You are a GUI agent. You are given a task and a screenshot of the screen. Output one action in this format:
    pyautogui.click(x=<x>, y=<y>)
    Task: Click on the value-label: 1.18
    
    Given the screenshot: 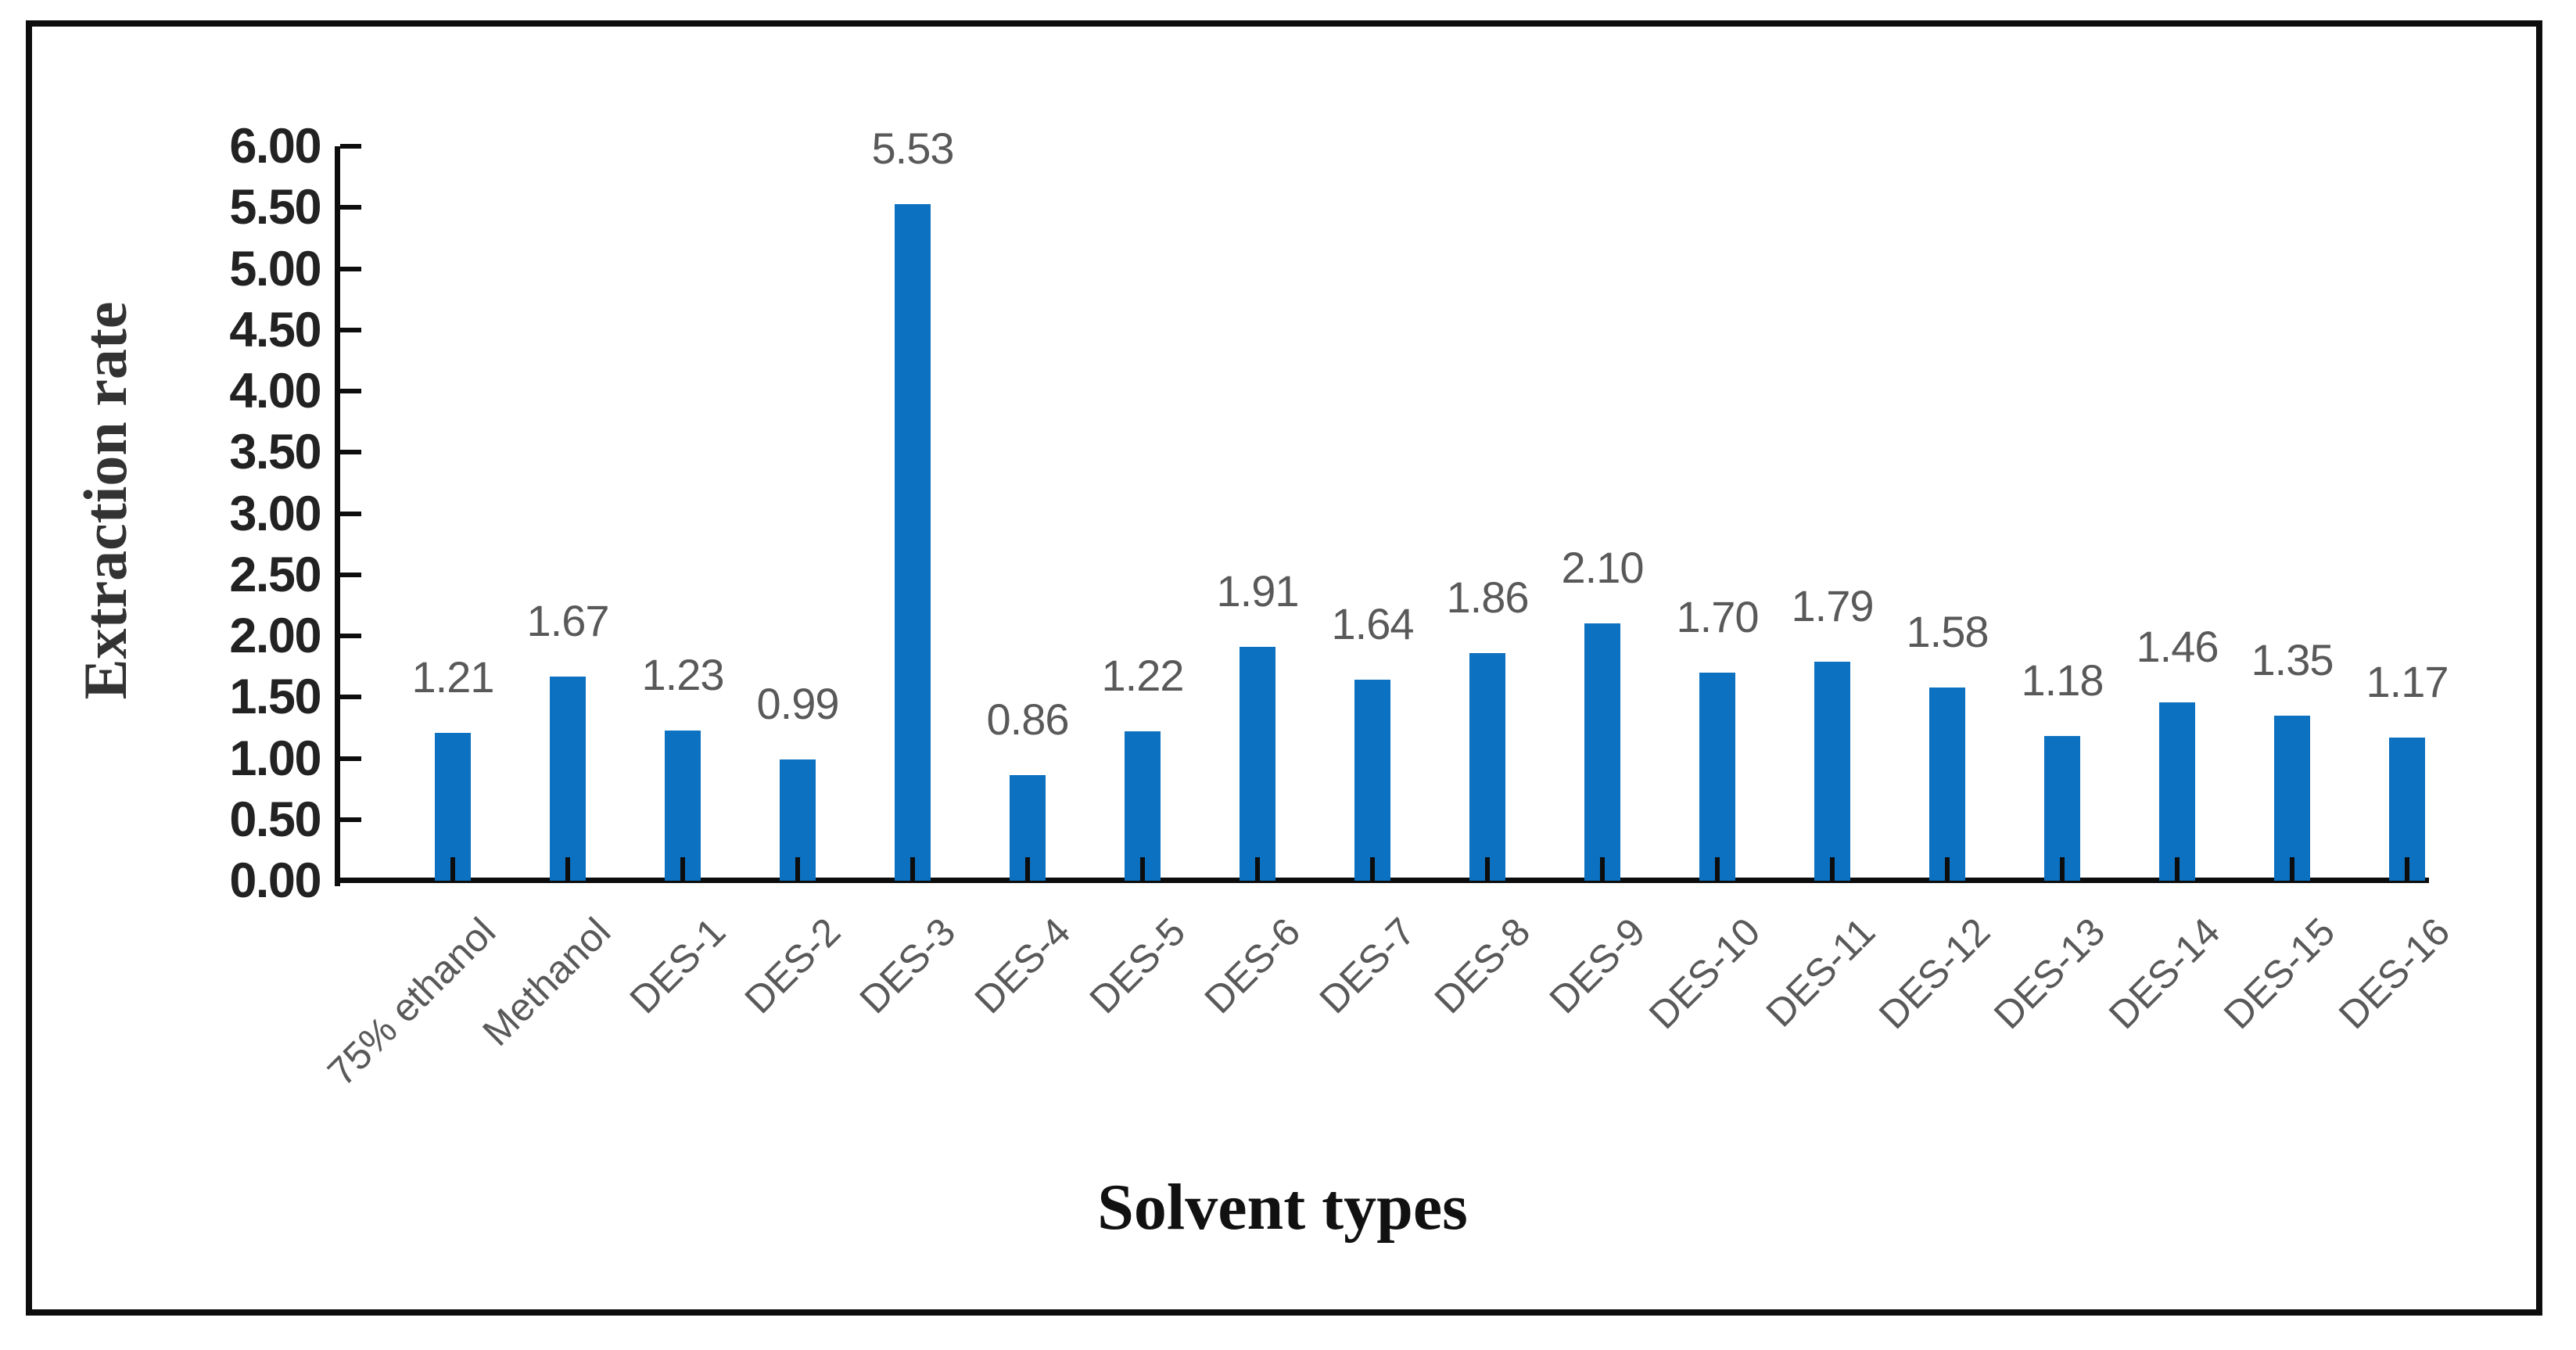 What is the action you would take?
    pyautogui.click(x=2062, y=681)
    